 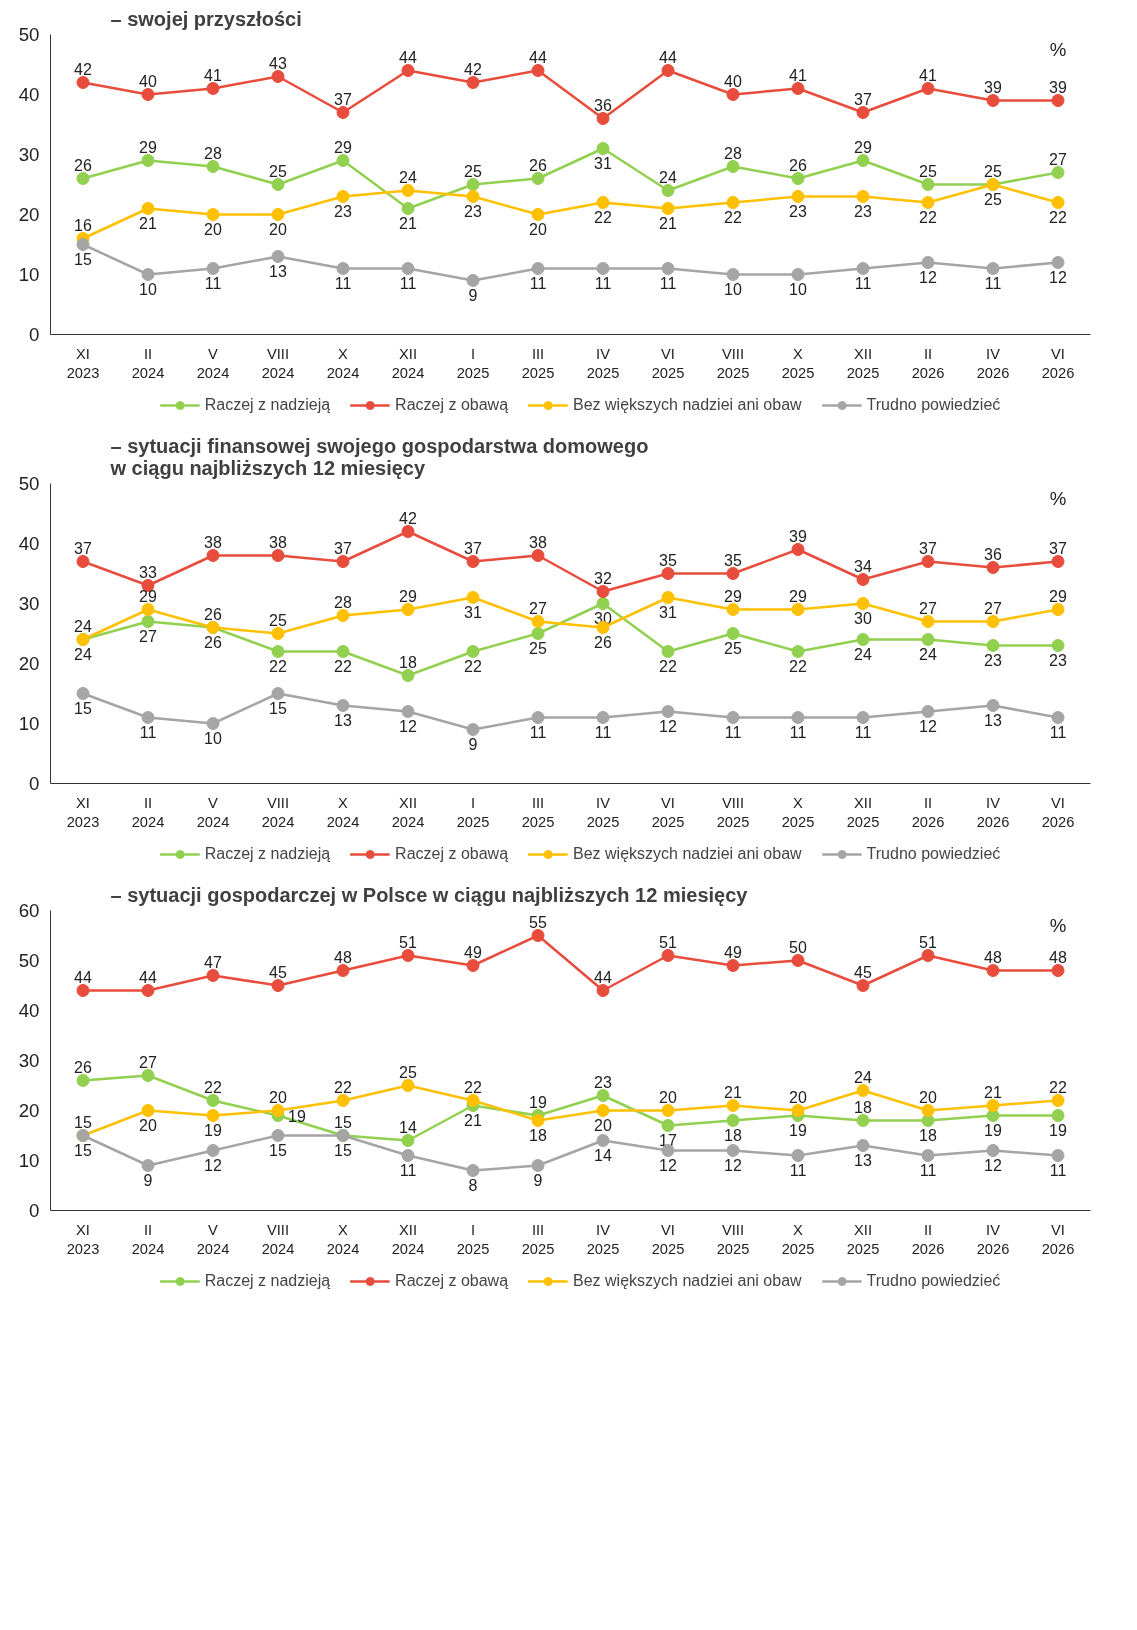 What do you see at coordinates (668, 1140) in the screenshot?
I see `data-label: 17` at bounding box center [668, 1140].